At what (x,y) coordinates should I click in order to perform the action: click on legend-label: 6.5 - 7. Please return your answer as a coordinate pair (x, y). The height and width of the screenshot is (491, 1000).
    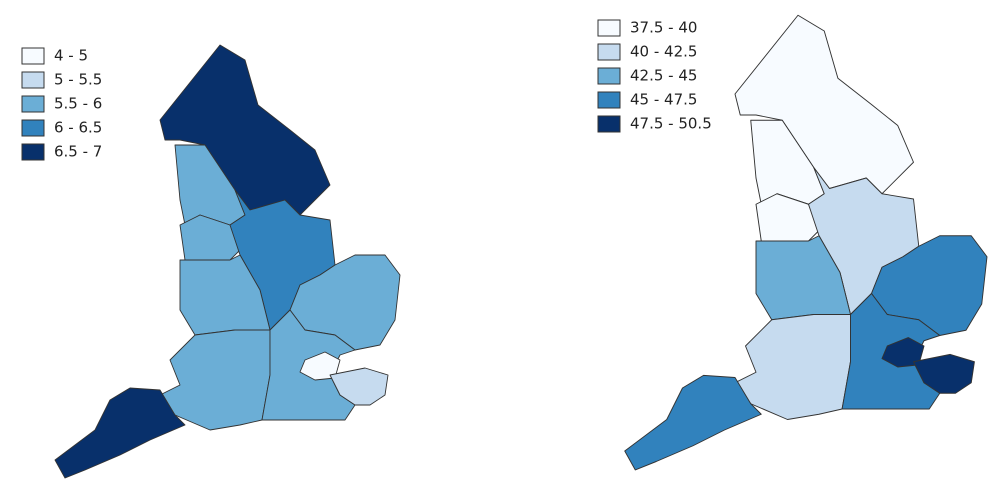
    Looking at the image, I should click on (78, 152).